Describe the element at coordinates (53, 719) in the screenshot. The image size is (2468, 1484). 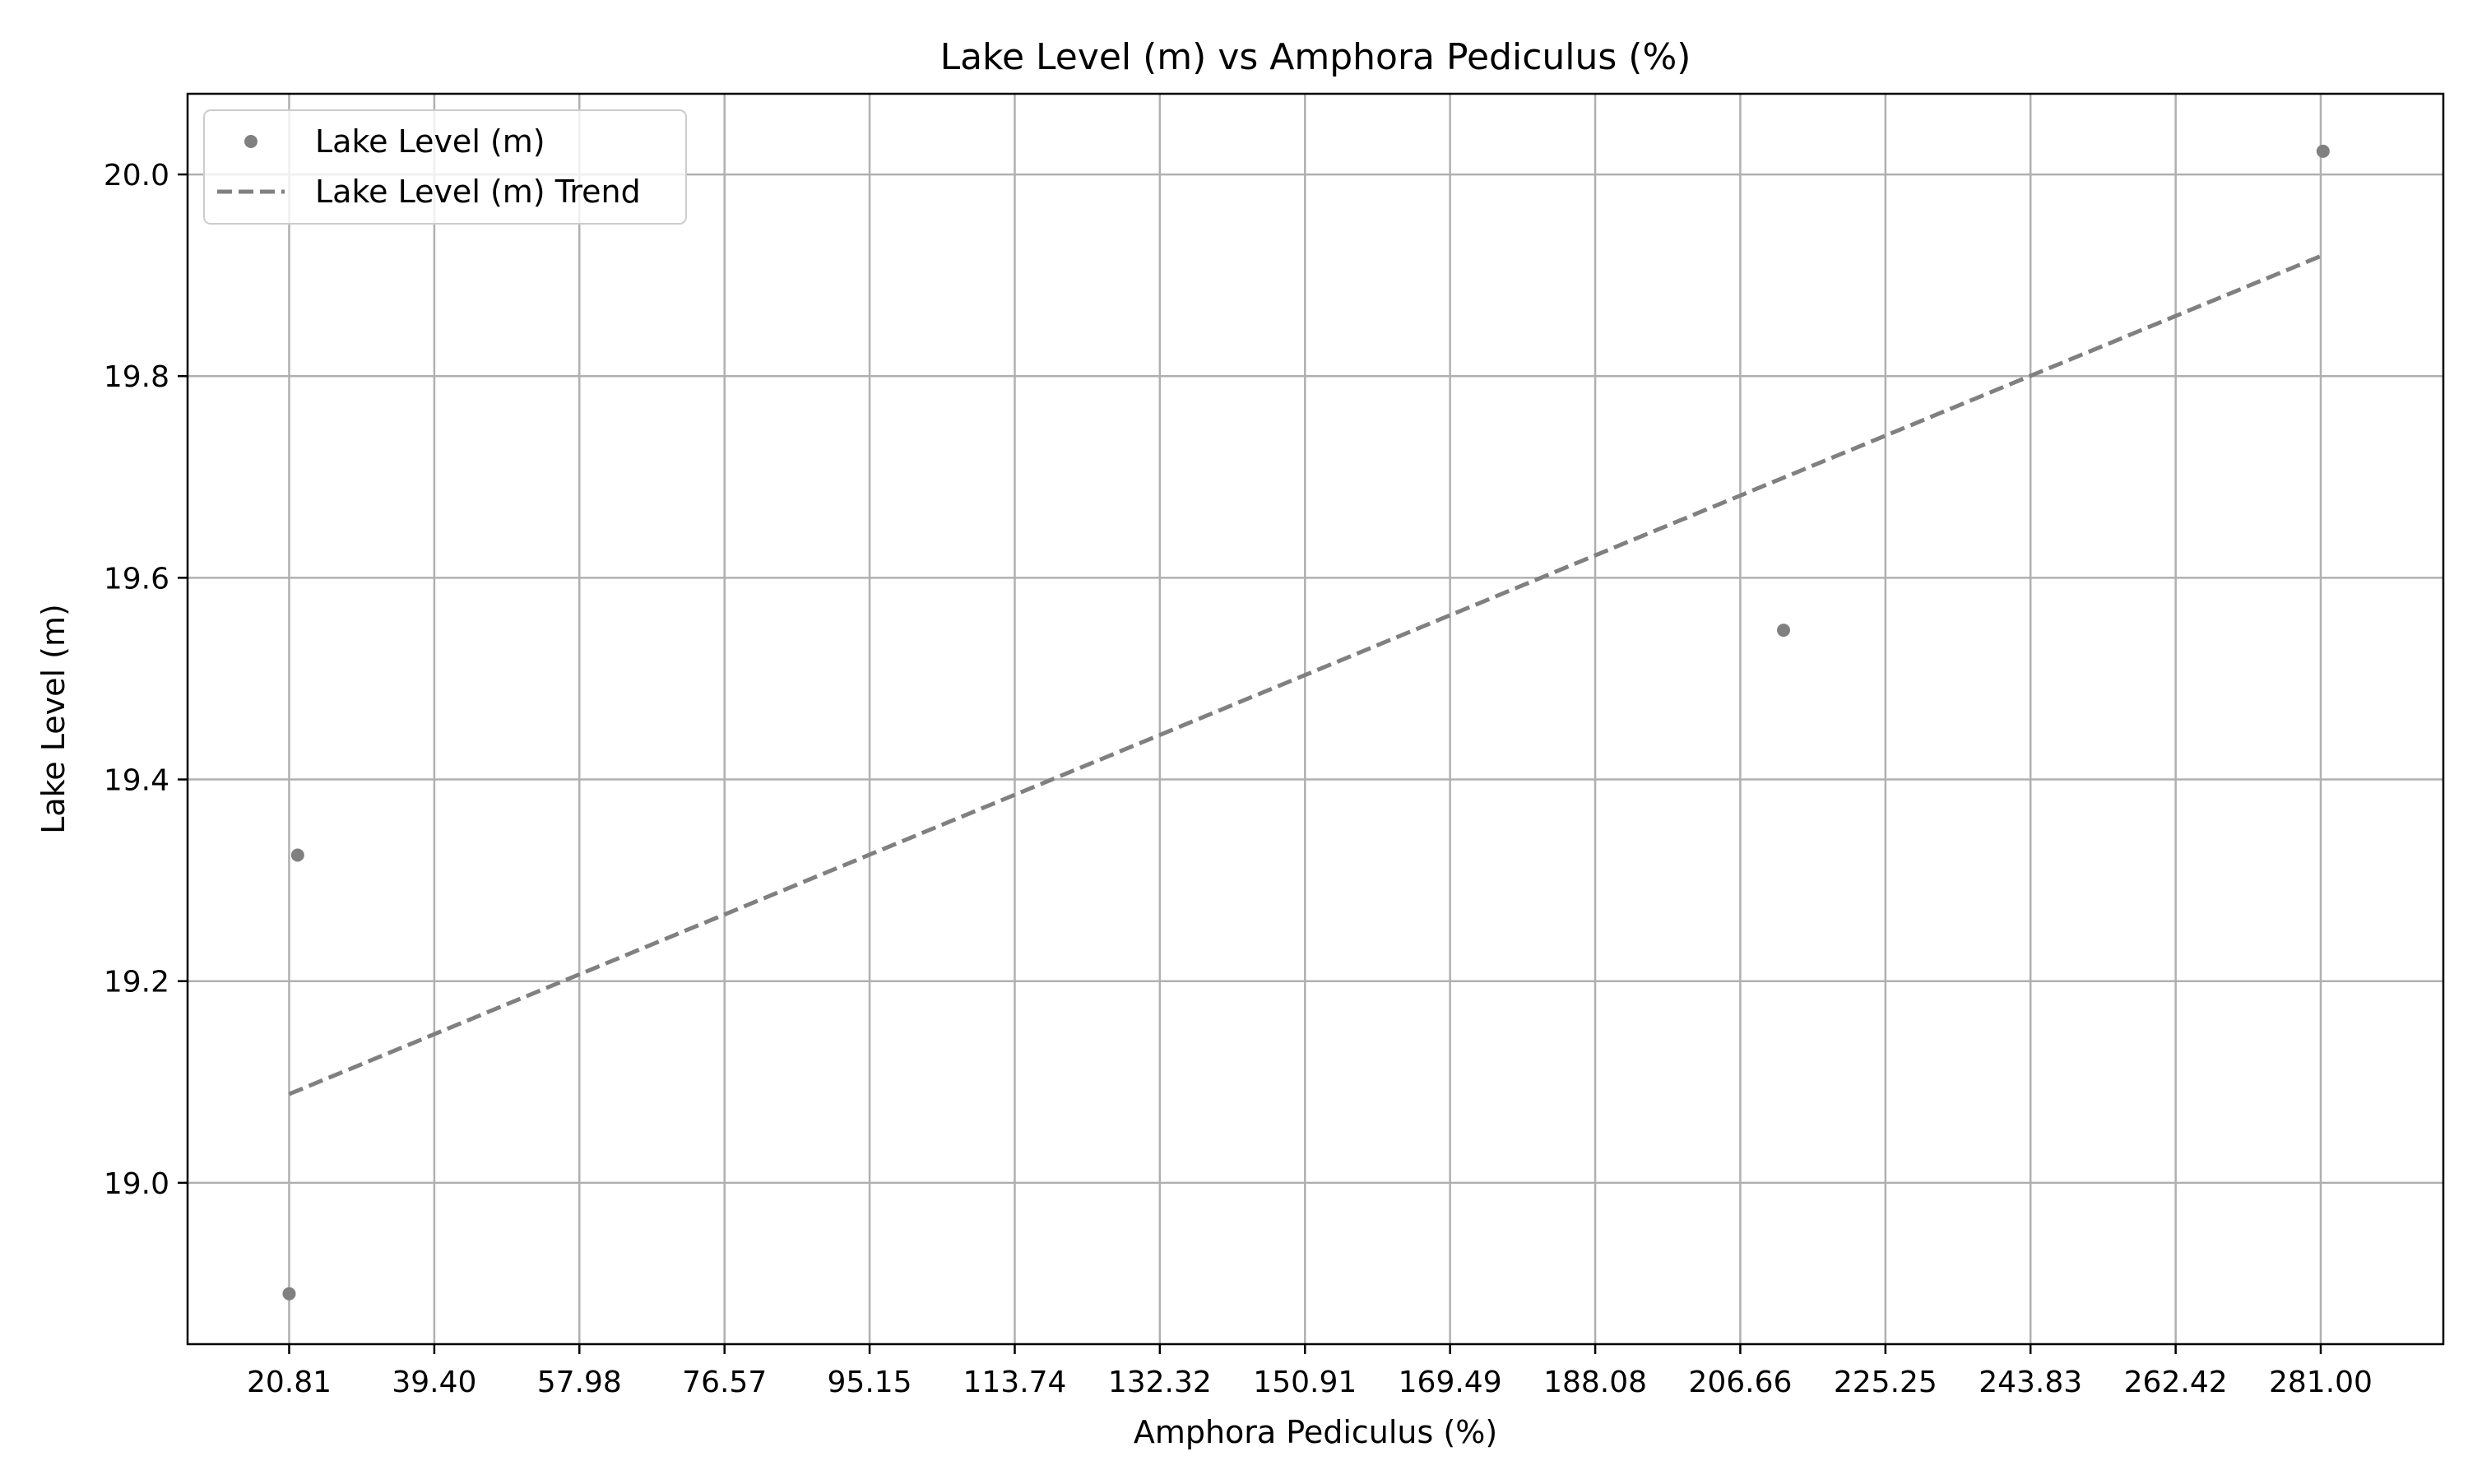
I see `y-axis-label: Lake Level (m)` at that location.